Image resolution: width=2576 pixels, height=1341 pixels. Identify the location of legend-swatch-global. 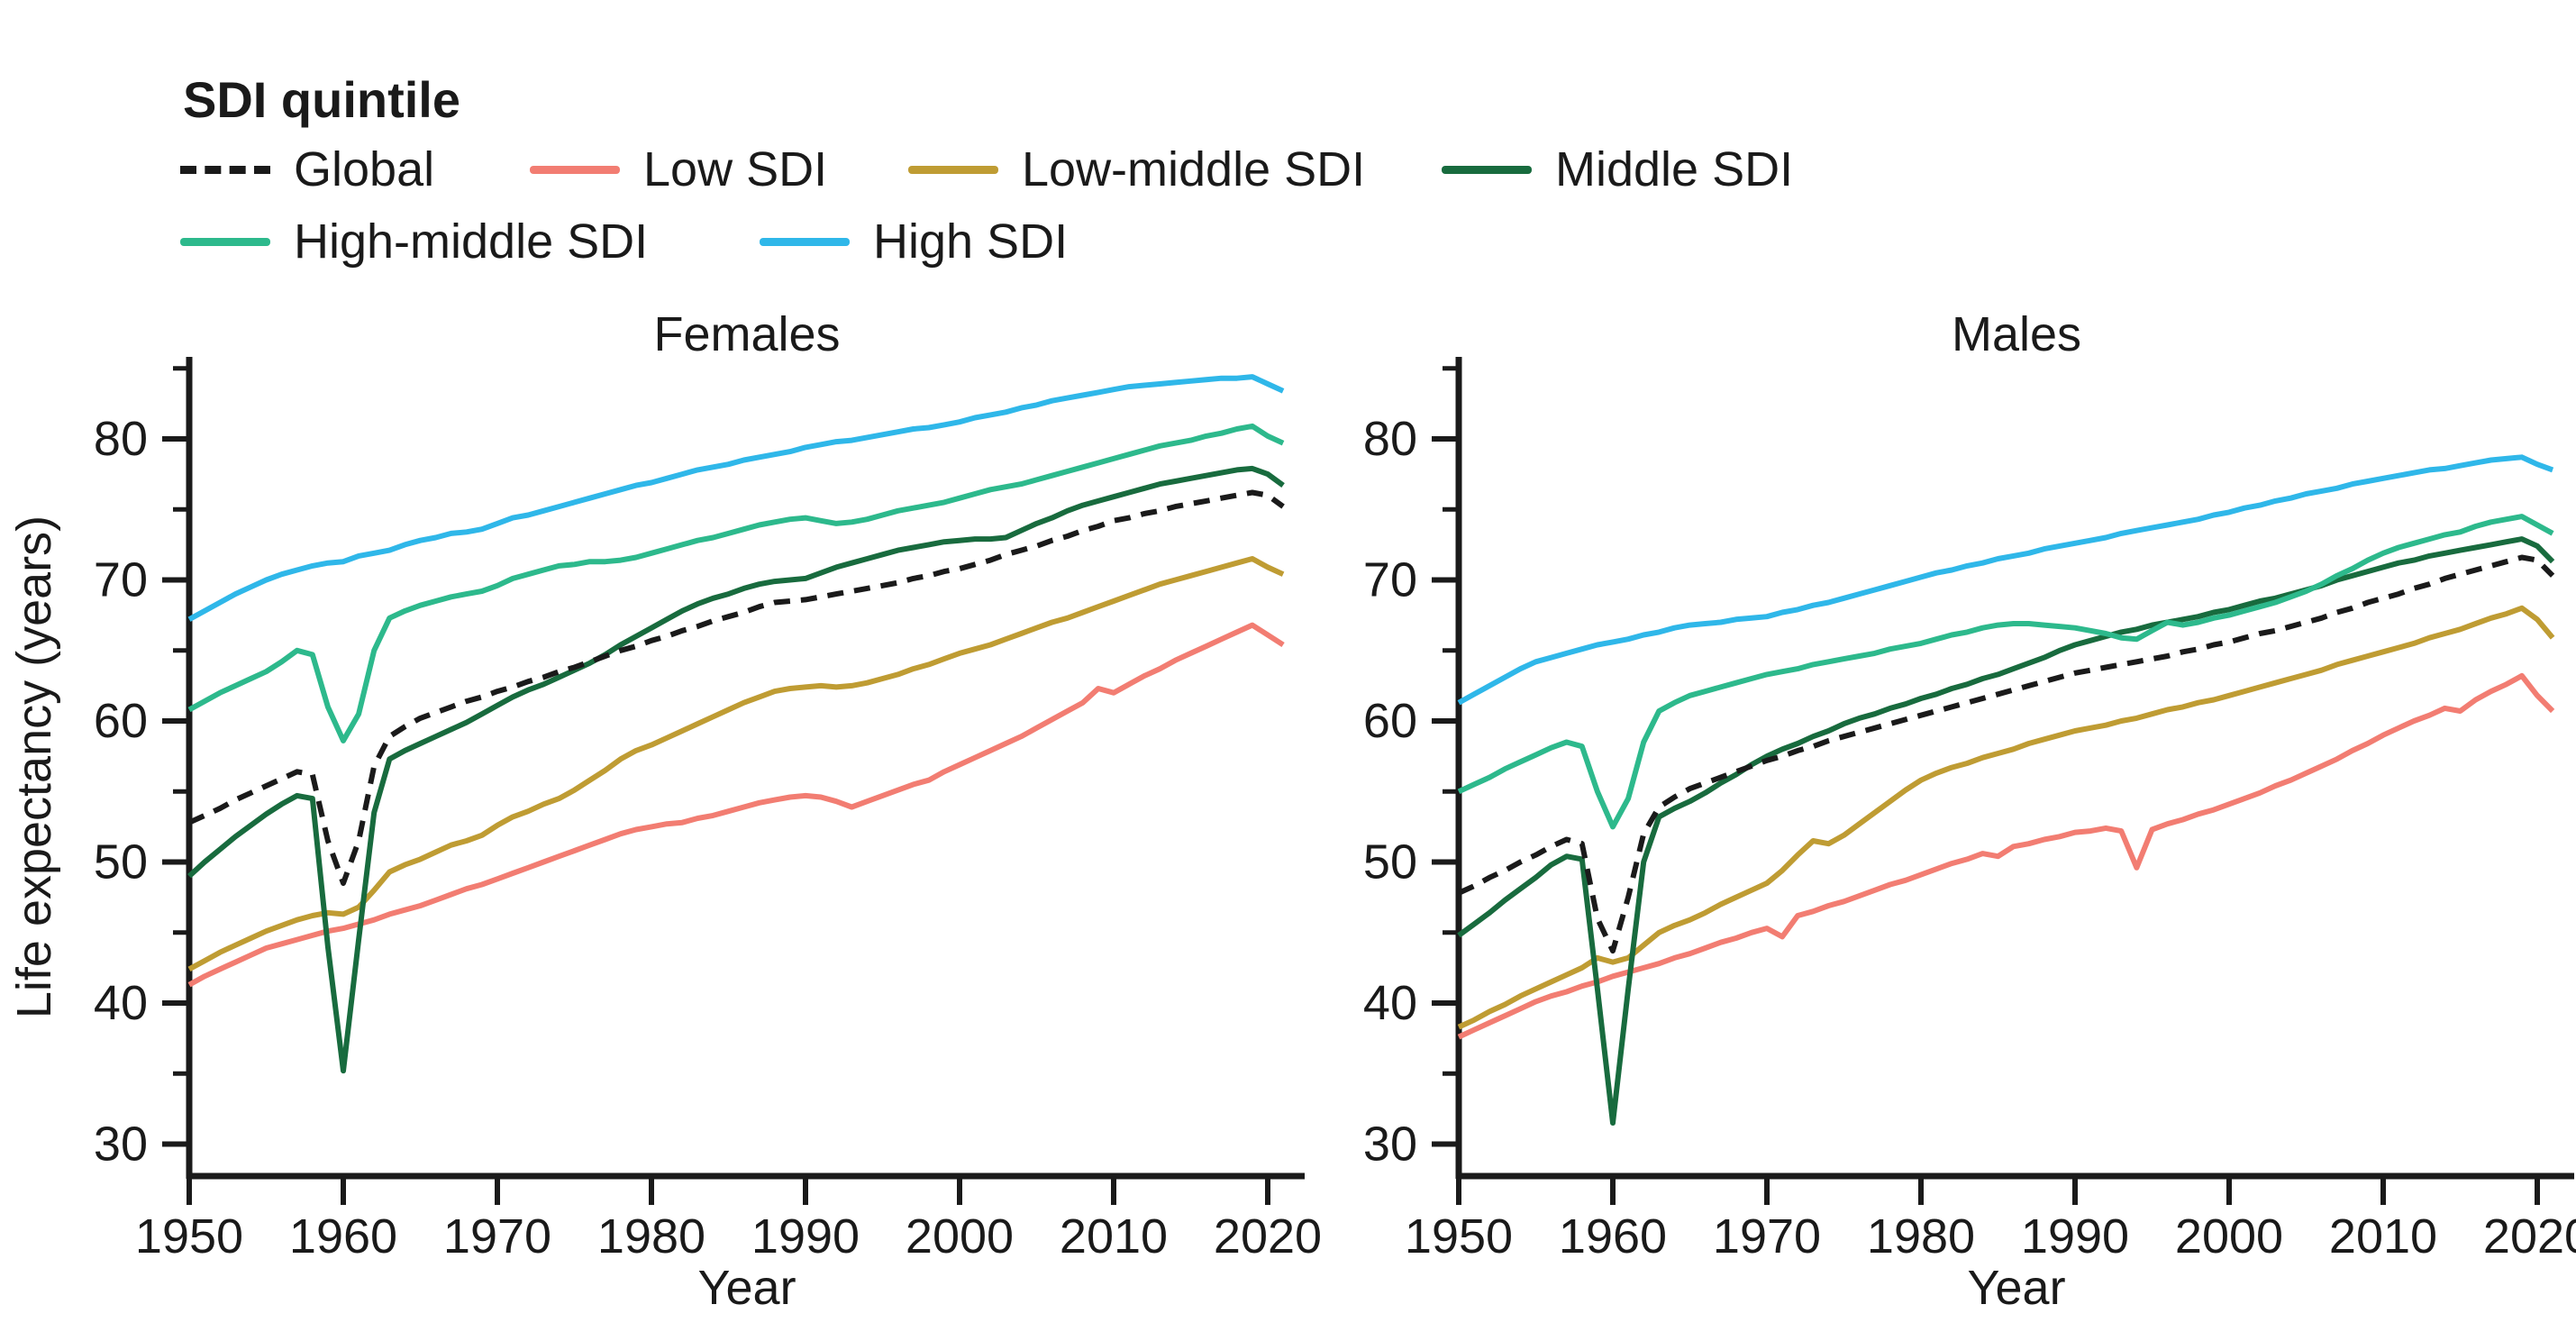
(225, 169).